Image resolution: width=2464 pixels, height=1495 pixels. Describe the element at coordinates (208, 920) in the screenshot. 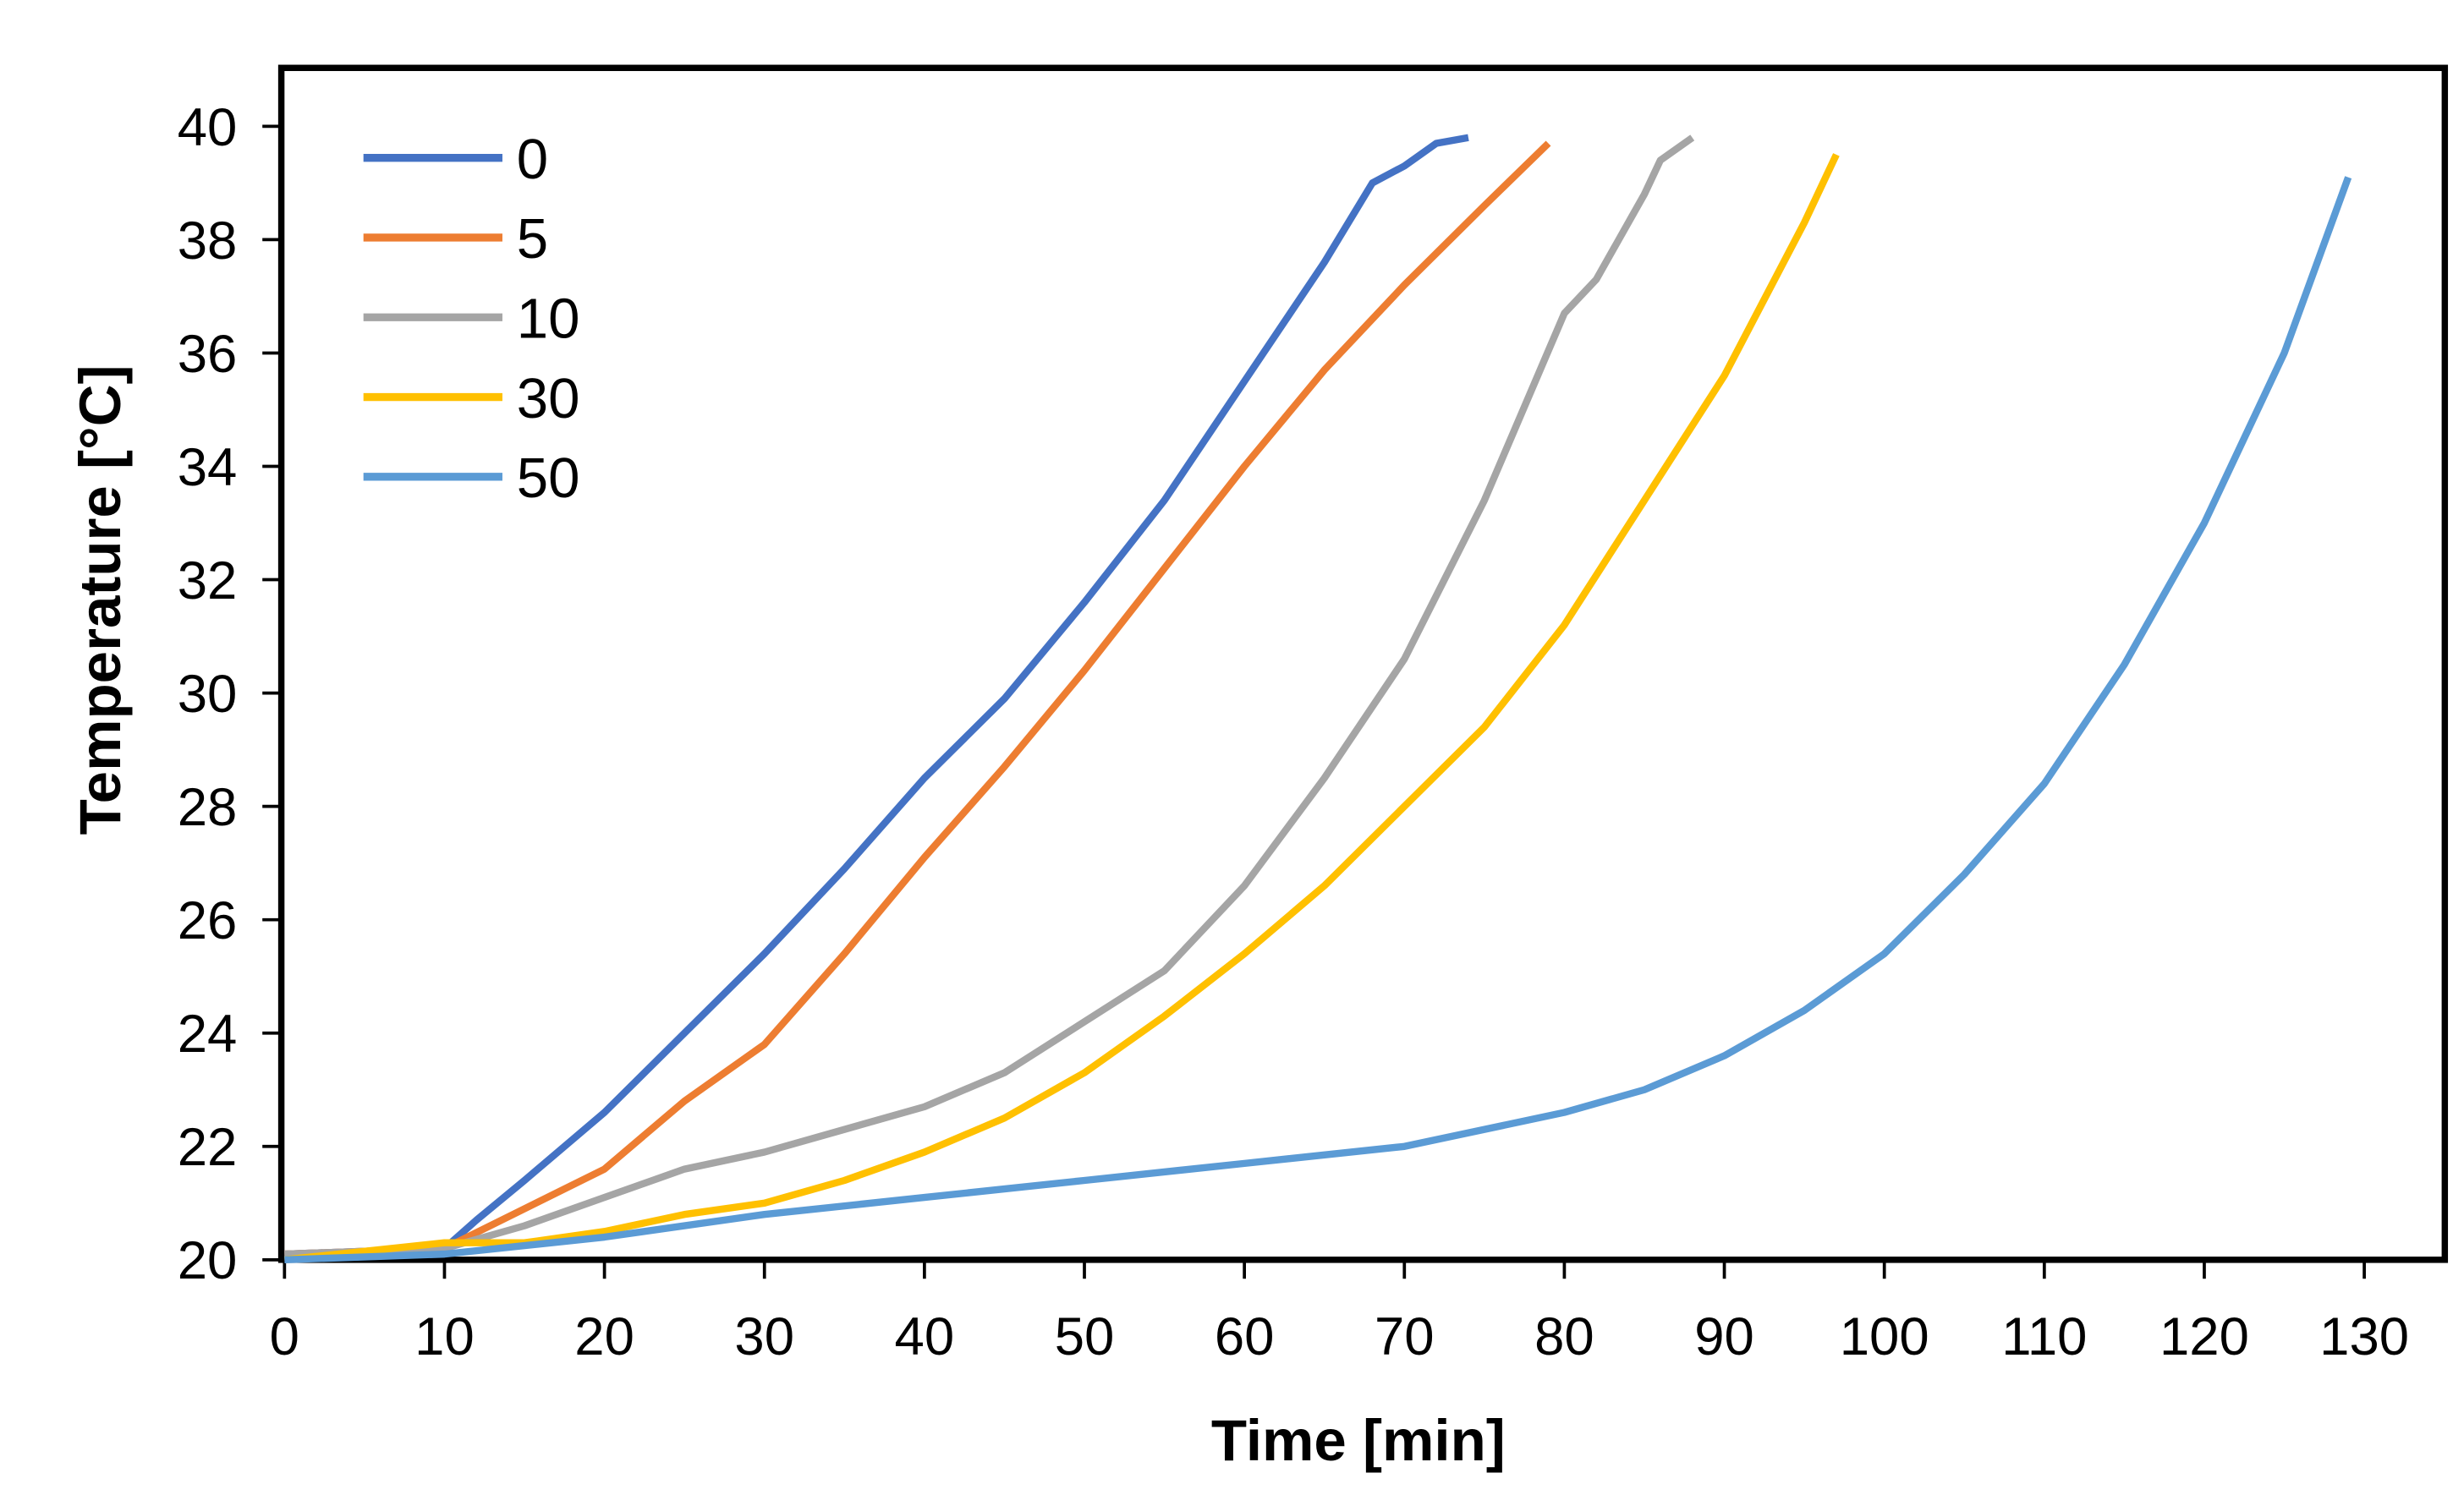

I see `y-tick-label: 26` at that location.